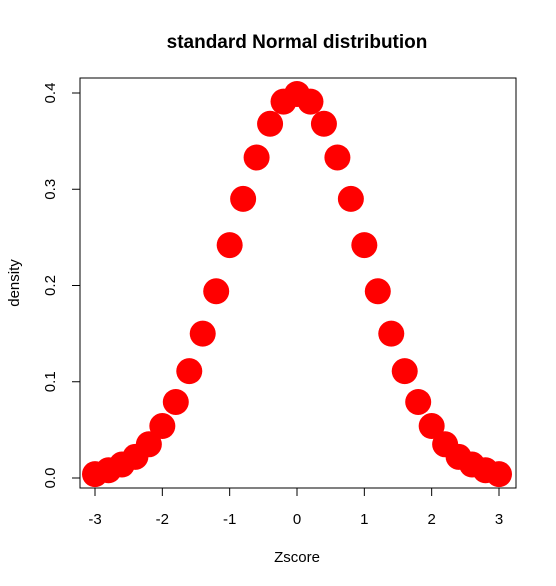  Describe the element at coordinates (364, 519) in the screenshot. I see `x-tick-label: 1` at that location.